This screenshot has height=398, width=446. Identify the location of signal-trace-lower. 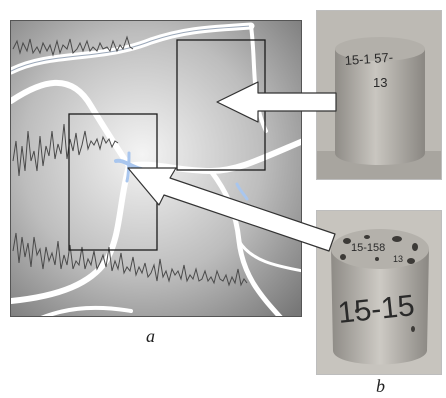
(130, 259).